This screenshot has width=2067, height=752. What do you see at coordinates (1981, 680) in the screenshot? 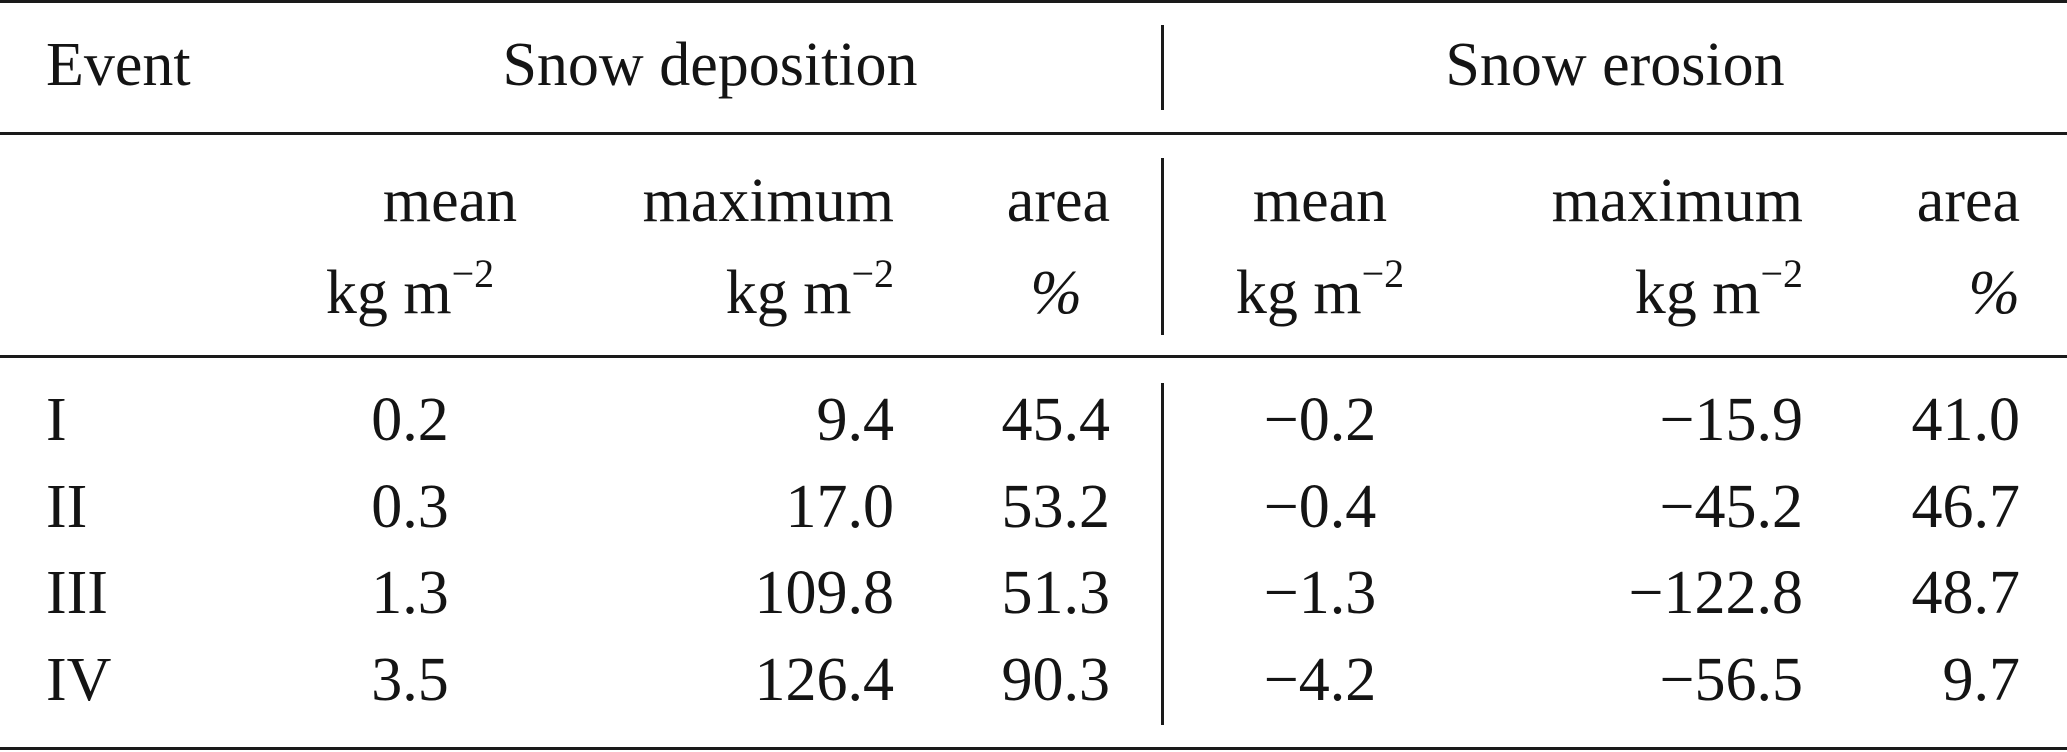
I see `cell-ero-area: 9.7` at bounding box center [1981, 680].